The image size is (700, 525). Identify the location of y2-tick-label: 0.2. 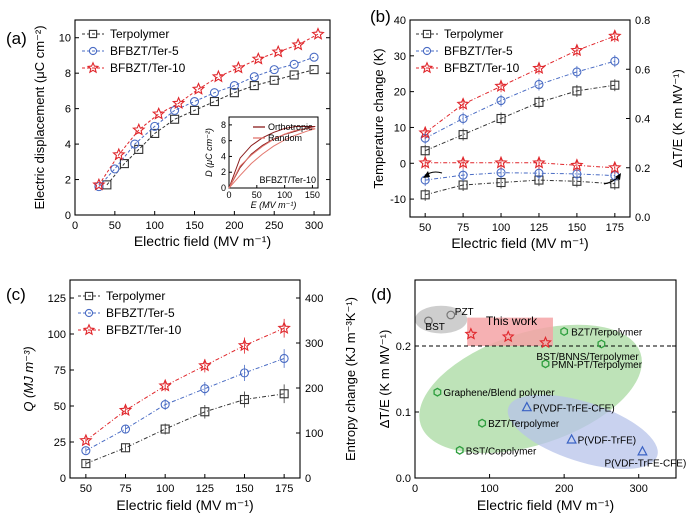
(642, 169).